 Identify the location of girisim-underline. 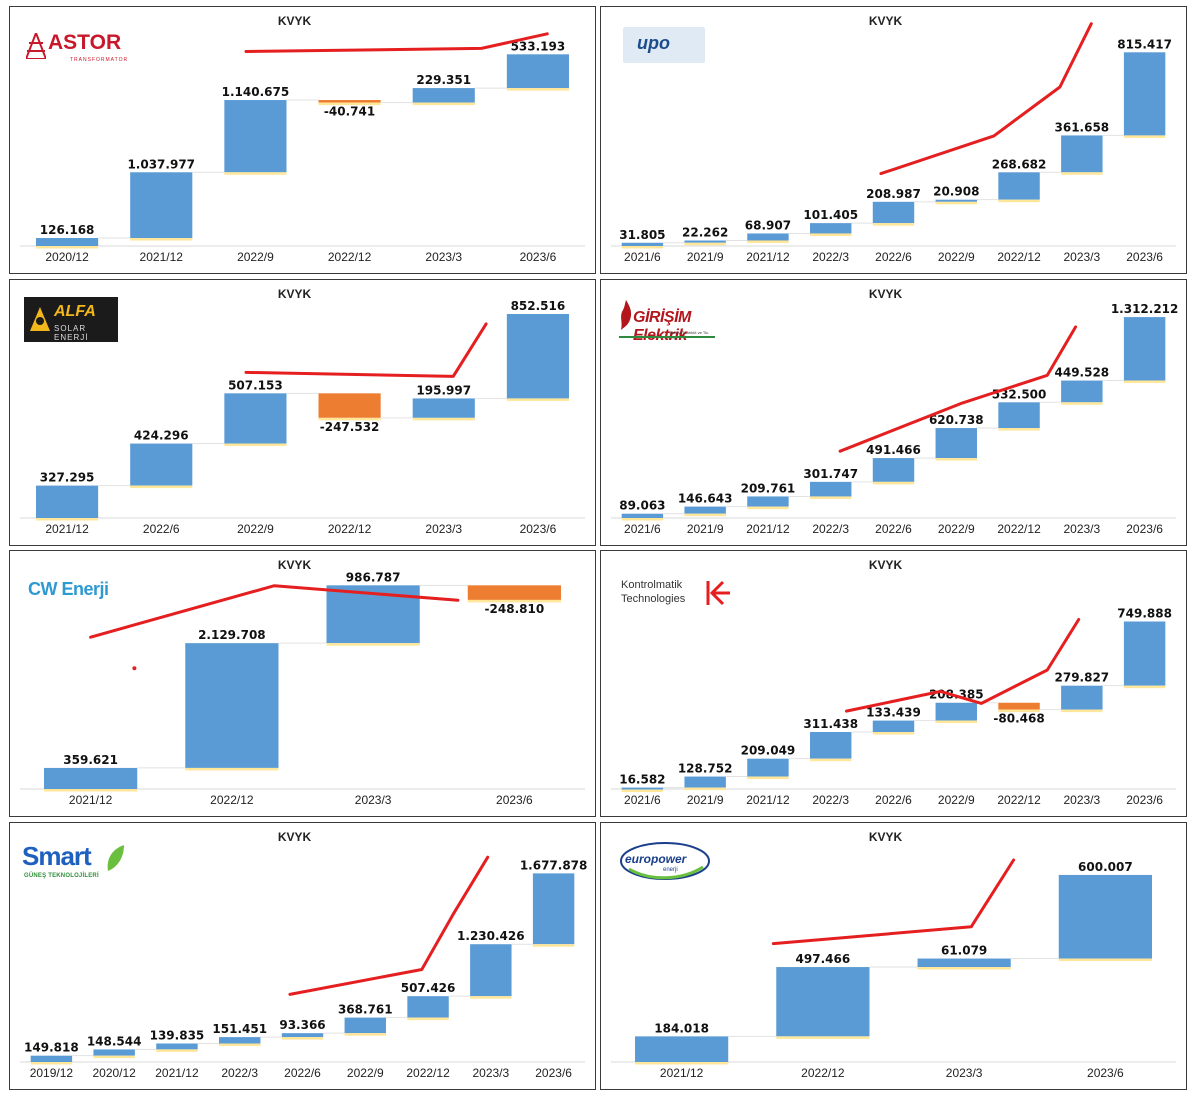
(667, 337).